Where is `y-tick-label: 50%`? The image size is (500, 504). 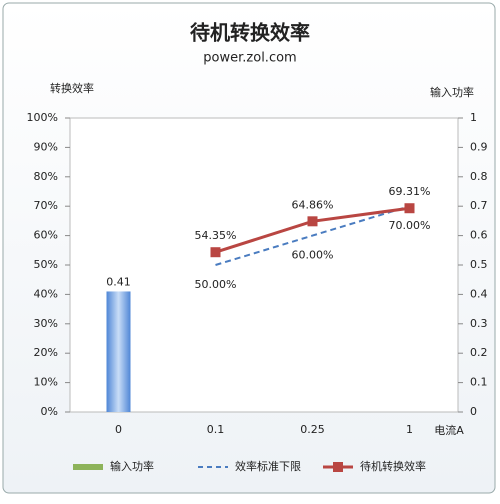
y-tick-label: 50% is located at coordinates (46, 264).